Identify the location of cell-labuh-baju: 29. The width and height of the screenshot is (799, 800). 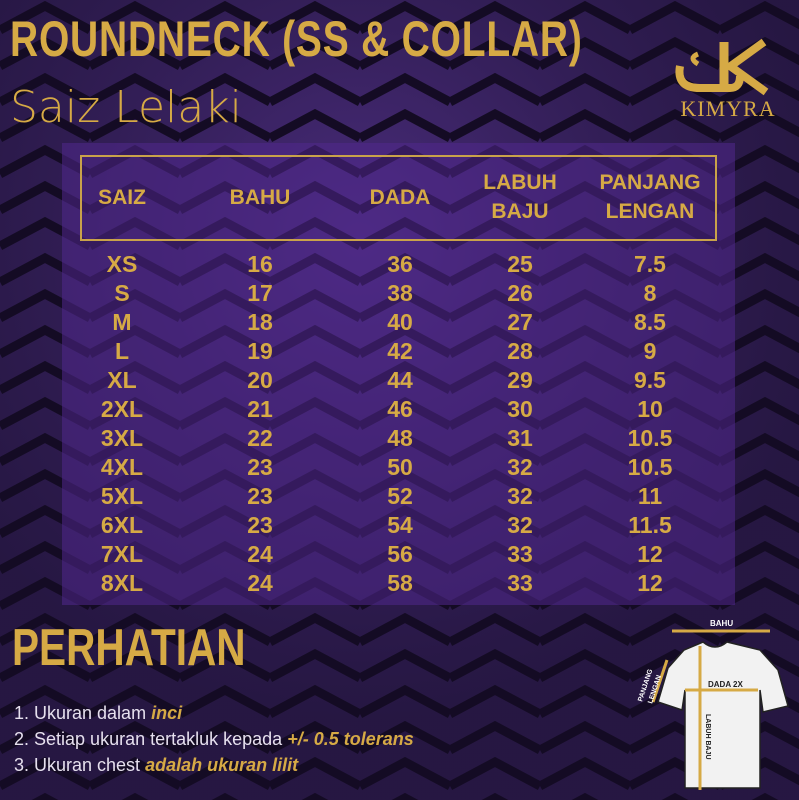
(520, 380).